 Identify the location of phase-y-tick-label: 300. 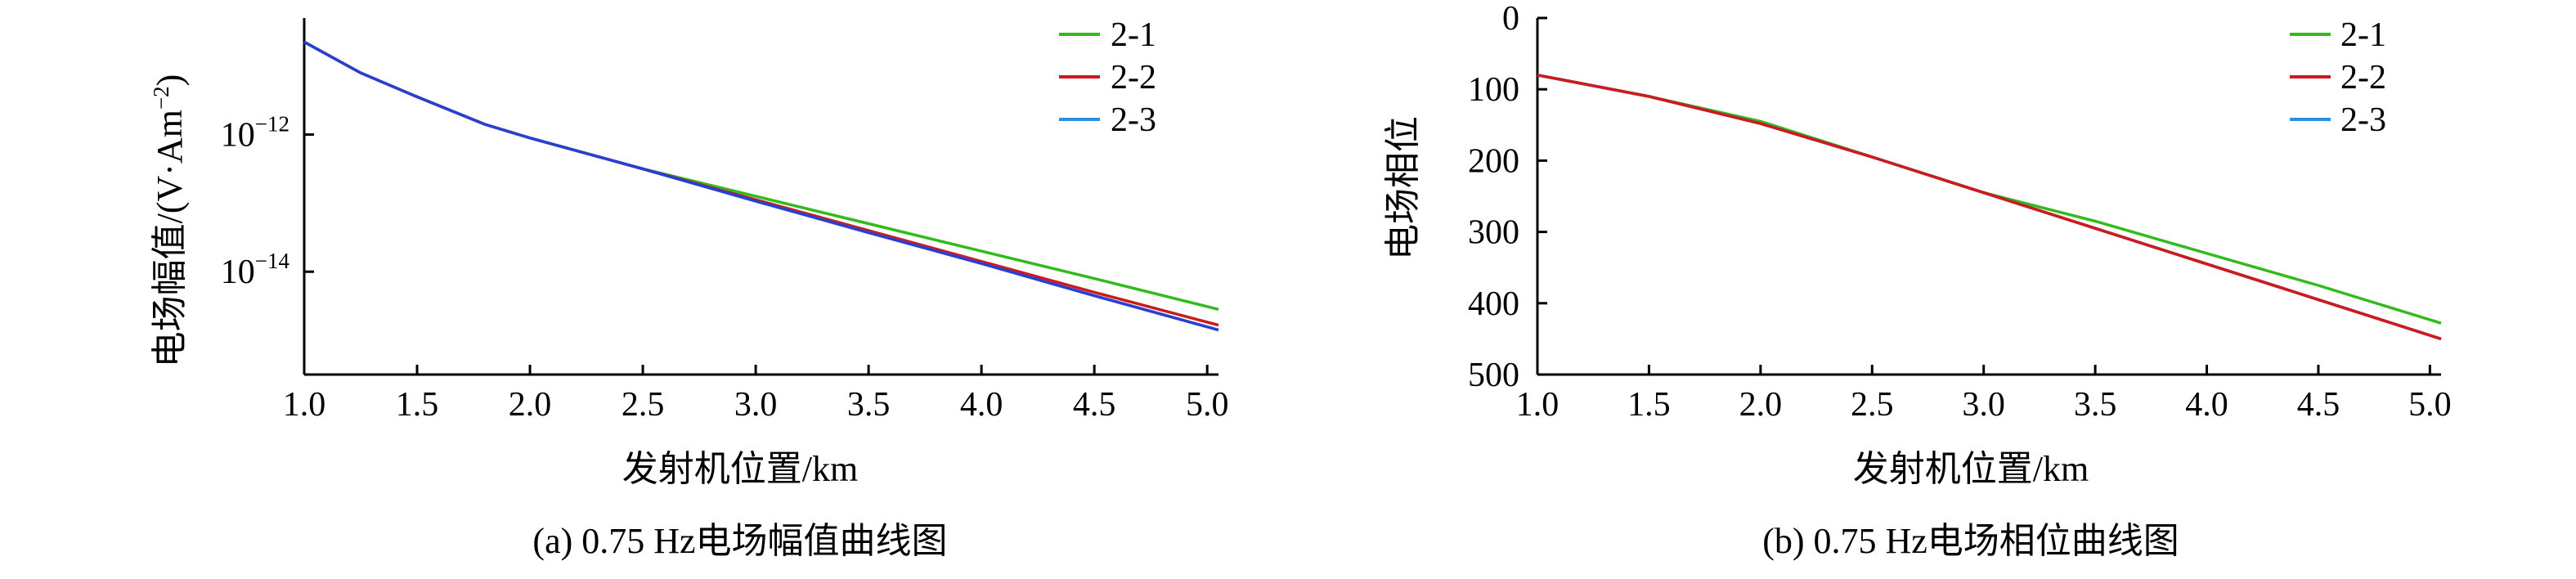
(1493, 233).